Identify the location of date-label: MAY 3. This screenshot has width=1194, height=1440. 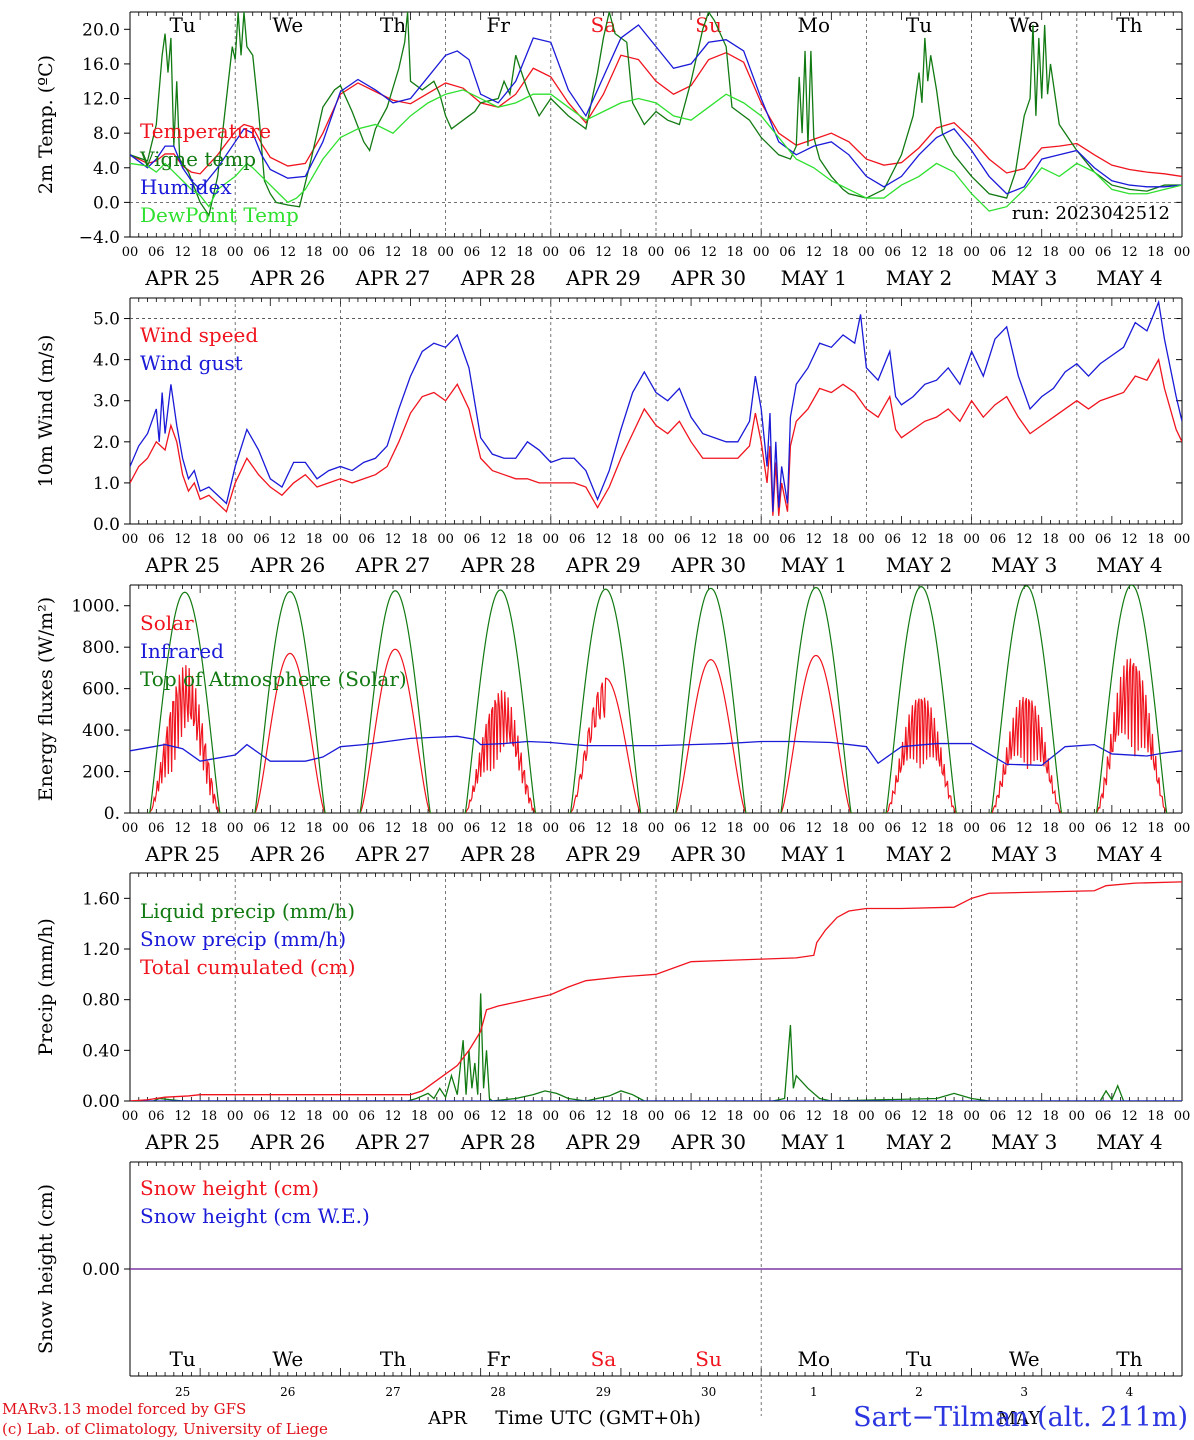
(1024, 854).